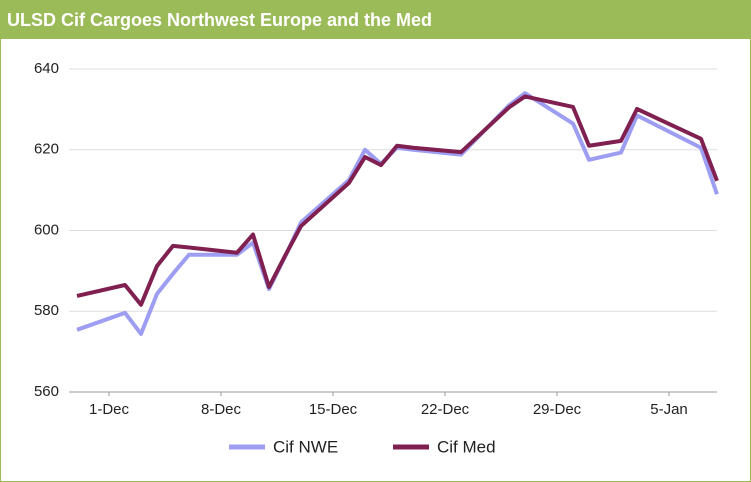 The width and height of the screenshot is (751, 482). What do you see at coordinates (557, 409) in the screenshot?
I see `x-tick-label: 29-Dec` at bounding box center [557, 409].